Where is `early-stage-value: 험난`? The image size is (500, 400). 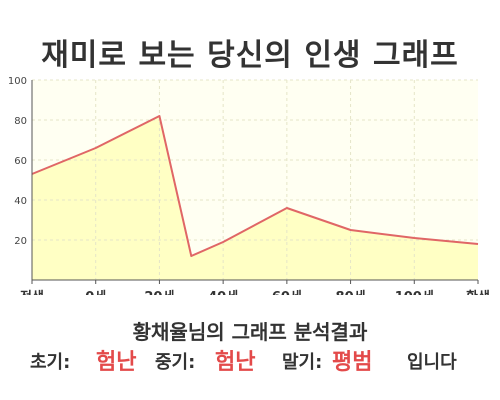 early-stage-value: 험난 is located at coordinates (116, 362).